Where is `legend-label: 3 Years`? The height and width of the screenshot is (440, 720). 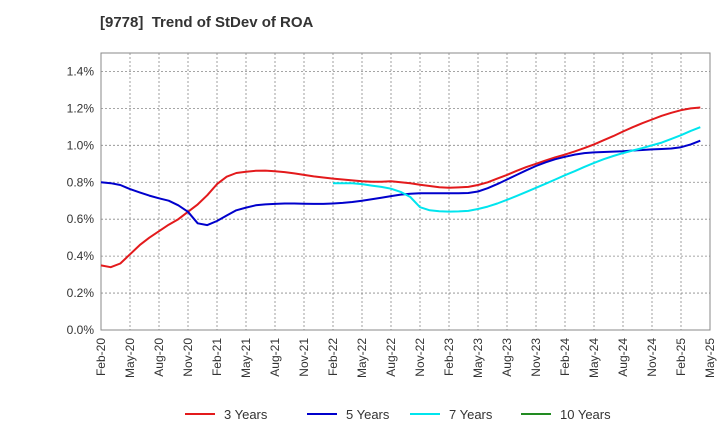
legend-label: 3 Years is located at coordinates (246, 414).